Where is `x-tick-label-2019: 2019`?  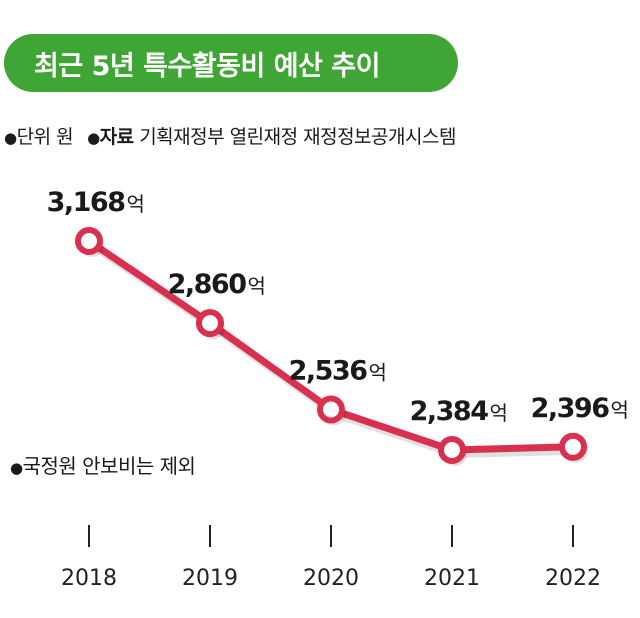 x-tick-label-2019: 2019 is located at coordinates (210, 578).